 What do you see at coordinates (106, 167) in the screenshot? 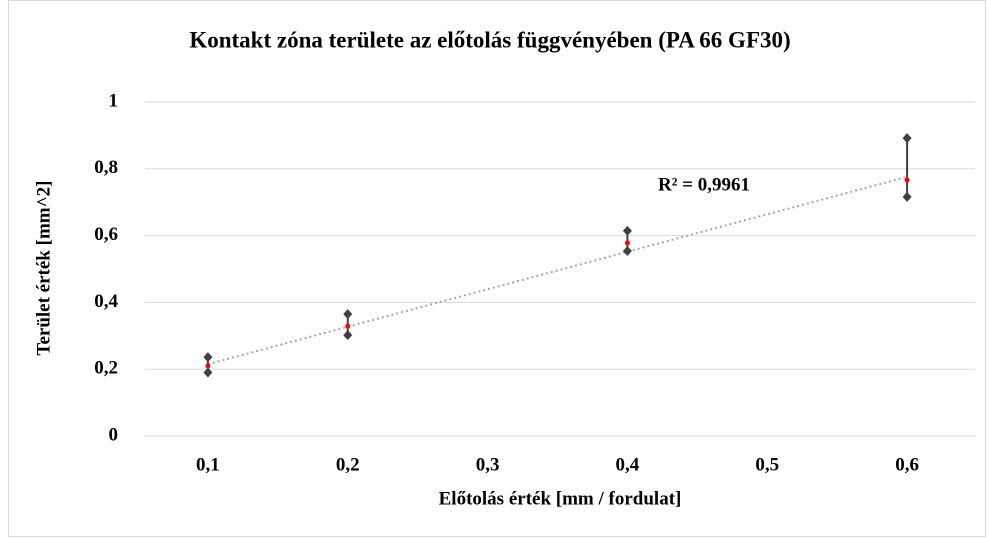
I see `y-tick-label: 0,8` at bounding box center [106, 167].